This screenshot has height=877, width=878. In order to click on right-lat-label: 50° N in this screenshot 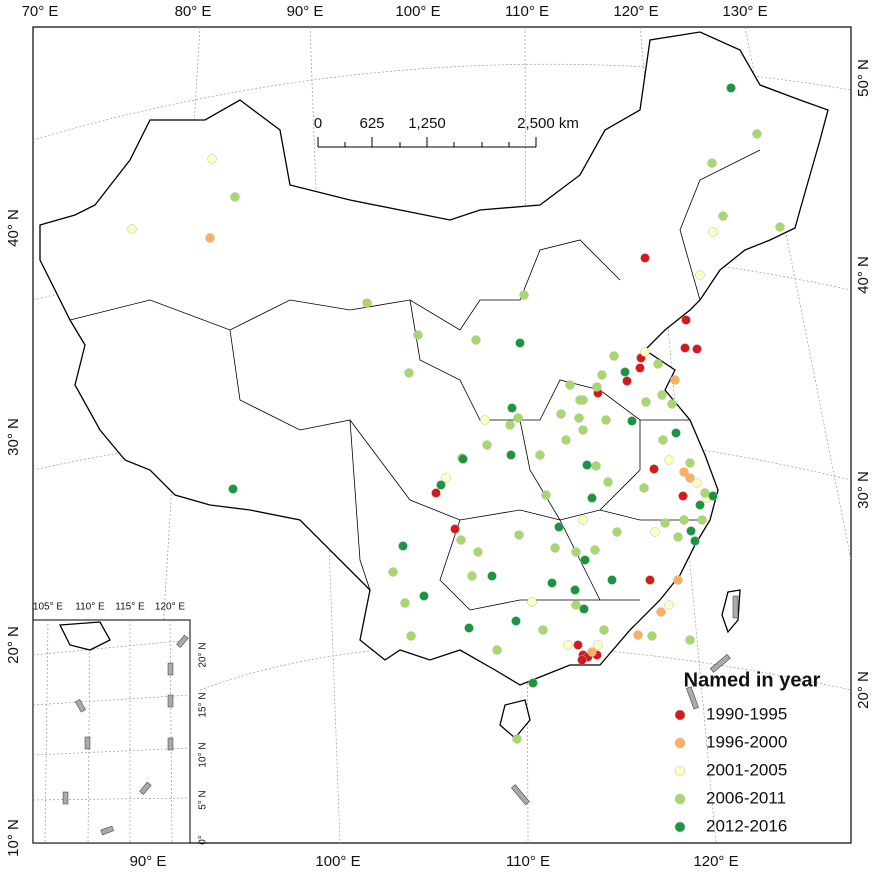, I will do `click(863, 78)`.